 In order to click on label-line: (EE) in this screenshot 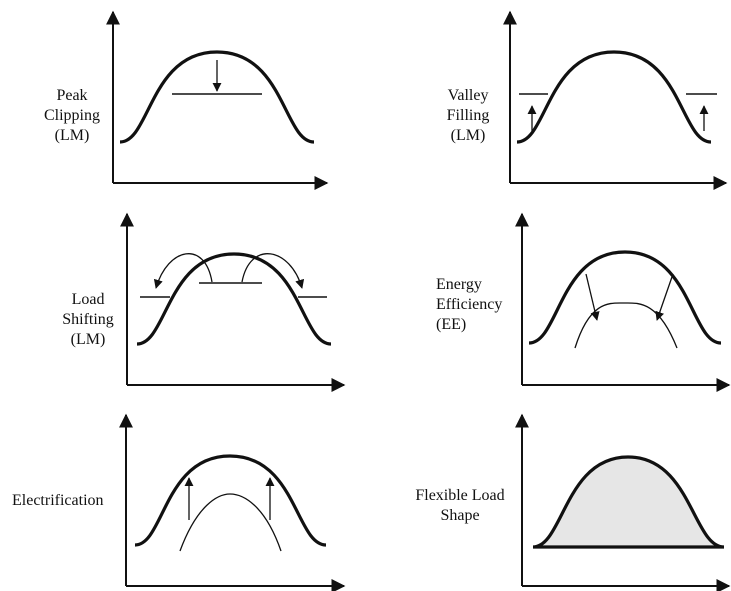, I will do `click(451, 324)`.